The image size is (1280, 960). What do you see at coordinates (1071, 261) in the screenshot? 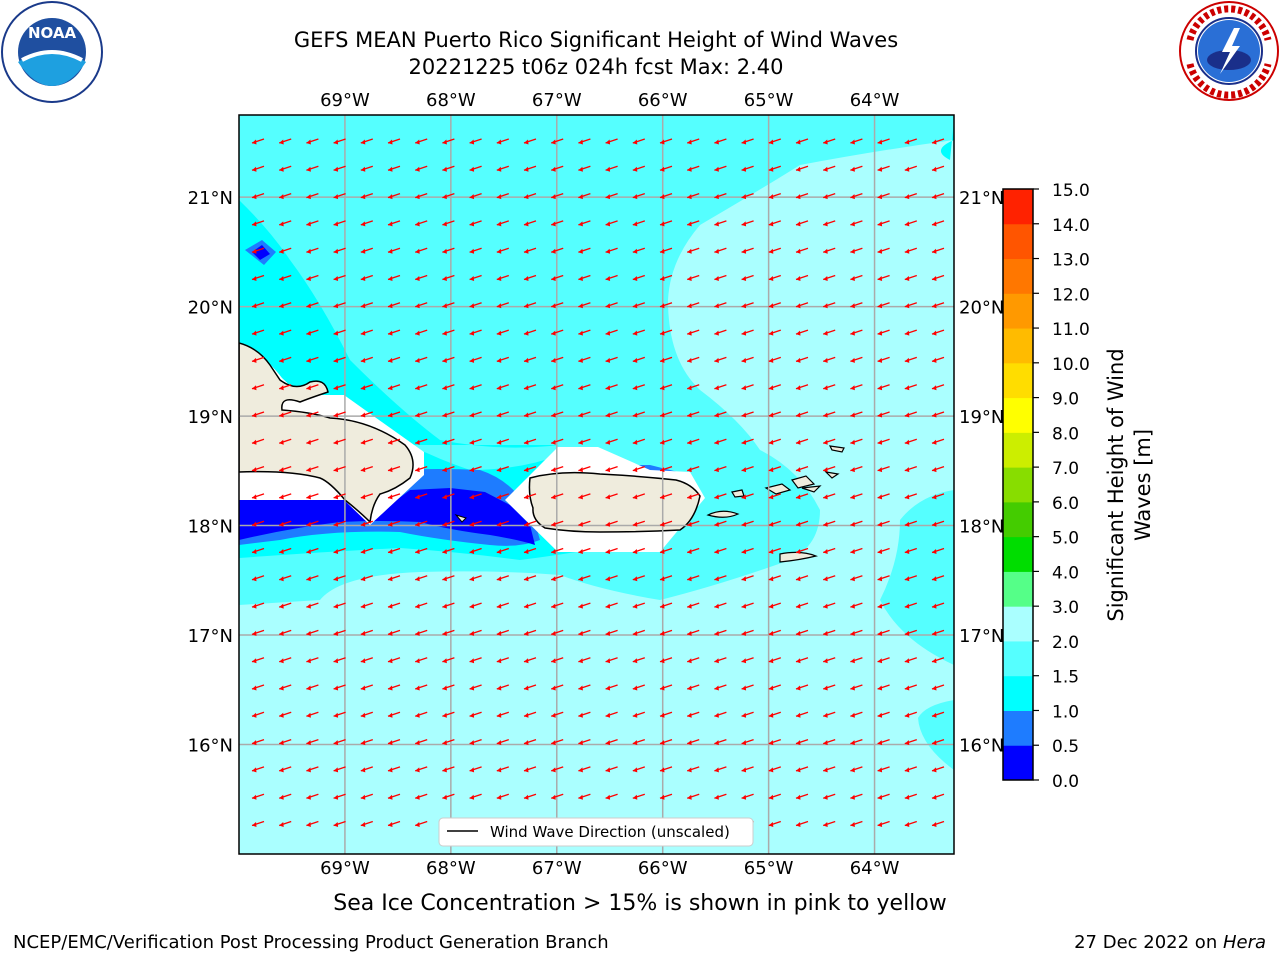
I see `colorbar-tick-label: 13.0` at bounding box center [1071, 261].